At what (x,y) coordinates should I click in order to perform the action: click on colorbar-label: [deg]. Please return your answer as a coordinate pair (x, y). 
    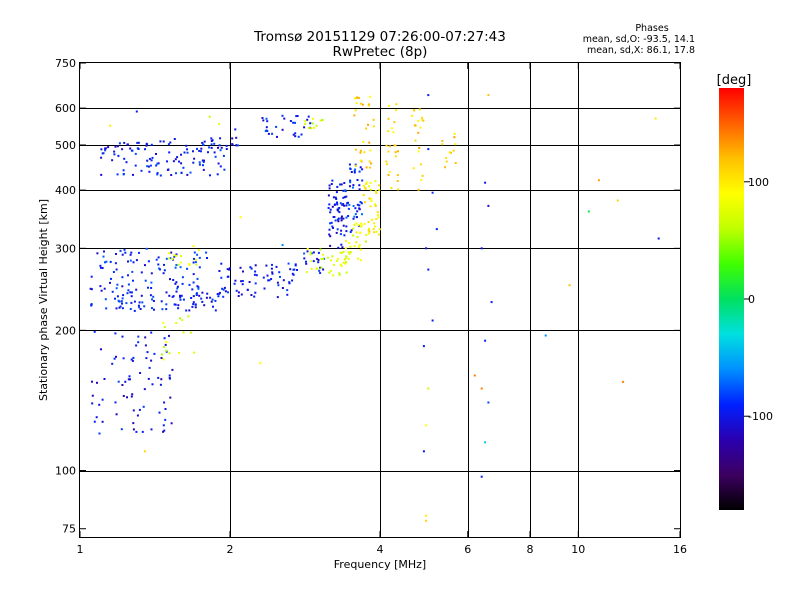
    Looking at the image, I should click on (734, 80).